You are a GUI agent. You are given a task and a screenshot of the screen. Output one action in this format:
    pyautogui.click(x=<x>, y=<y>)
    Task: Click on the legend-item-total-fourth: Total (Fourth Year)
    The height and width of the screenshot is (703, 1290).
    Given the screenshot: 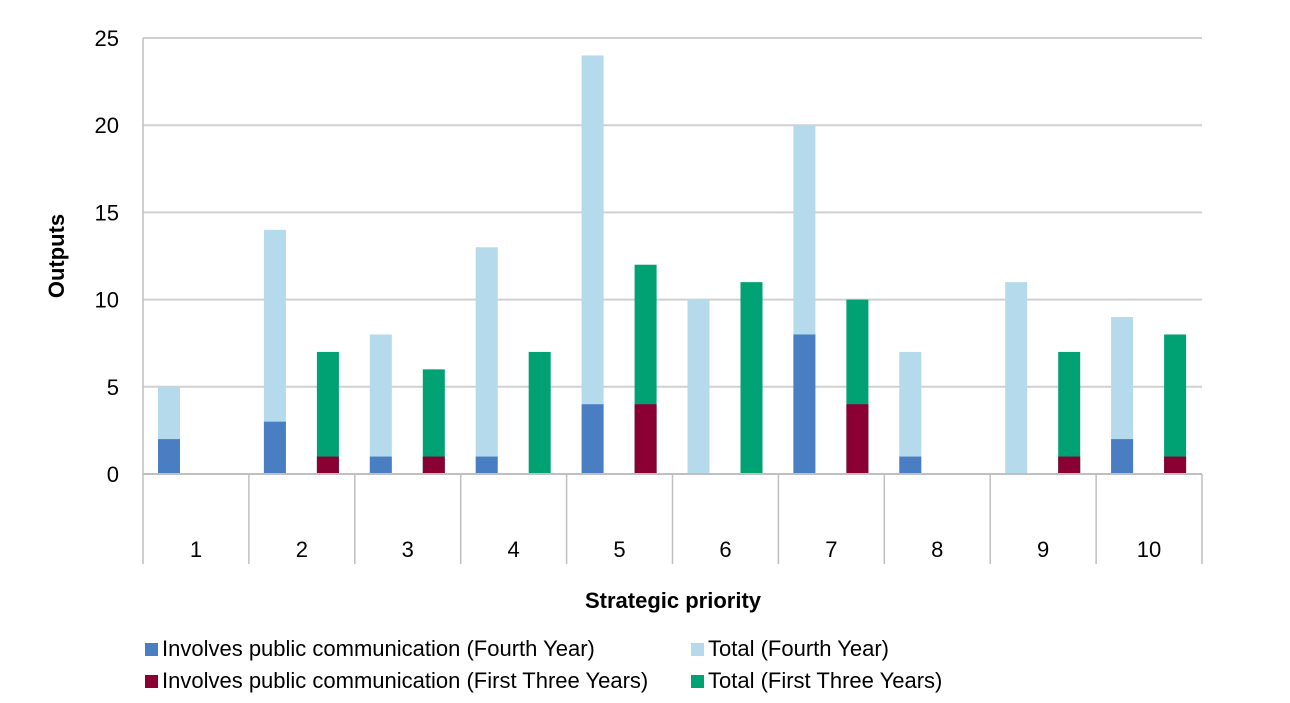 What is the action you would take?
    pyautogui.click(x=790, y=649)
    